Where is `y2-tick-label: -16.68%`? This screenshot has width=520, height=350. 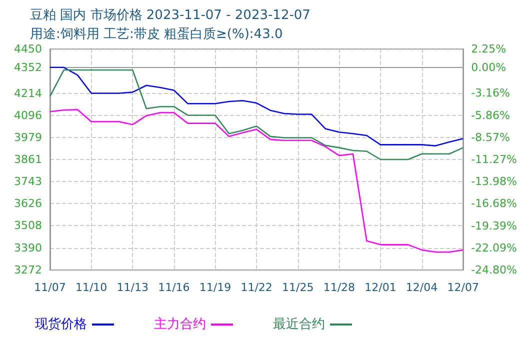
y2-tick-label: -16.68% is located at coordinates (494, 203).